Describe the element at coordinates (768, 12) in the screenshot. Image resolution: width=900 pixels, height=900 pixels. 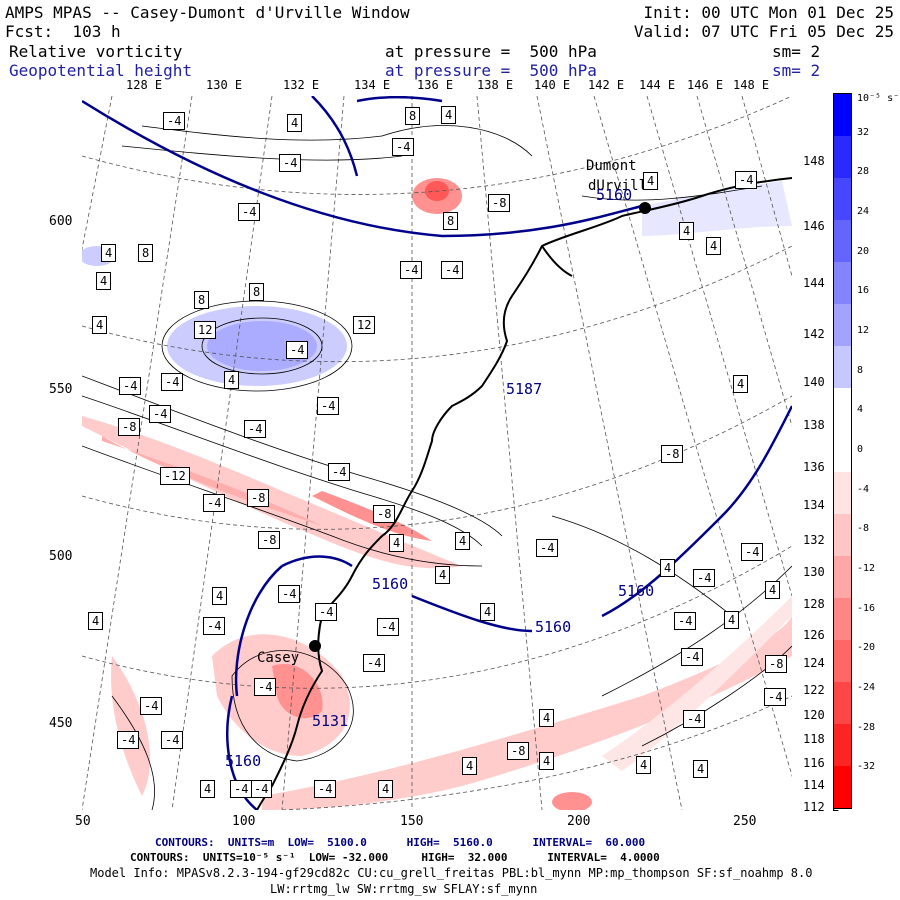
I see `init-time: Init: 00 UTC Mon 01 Dec 25` at that location.